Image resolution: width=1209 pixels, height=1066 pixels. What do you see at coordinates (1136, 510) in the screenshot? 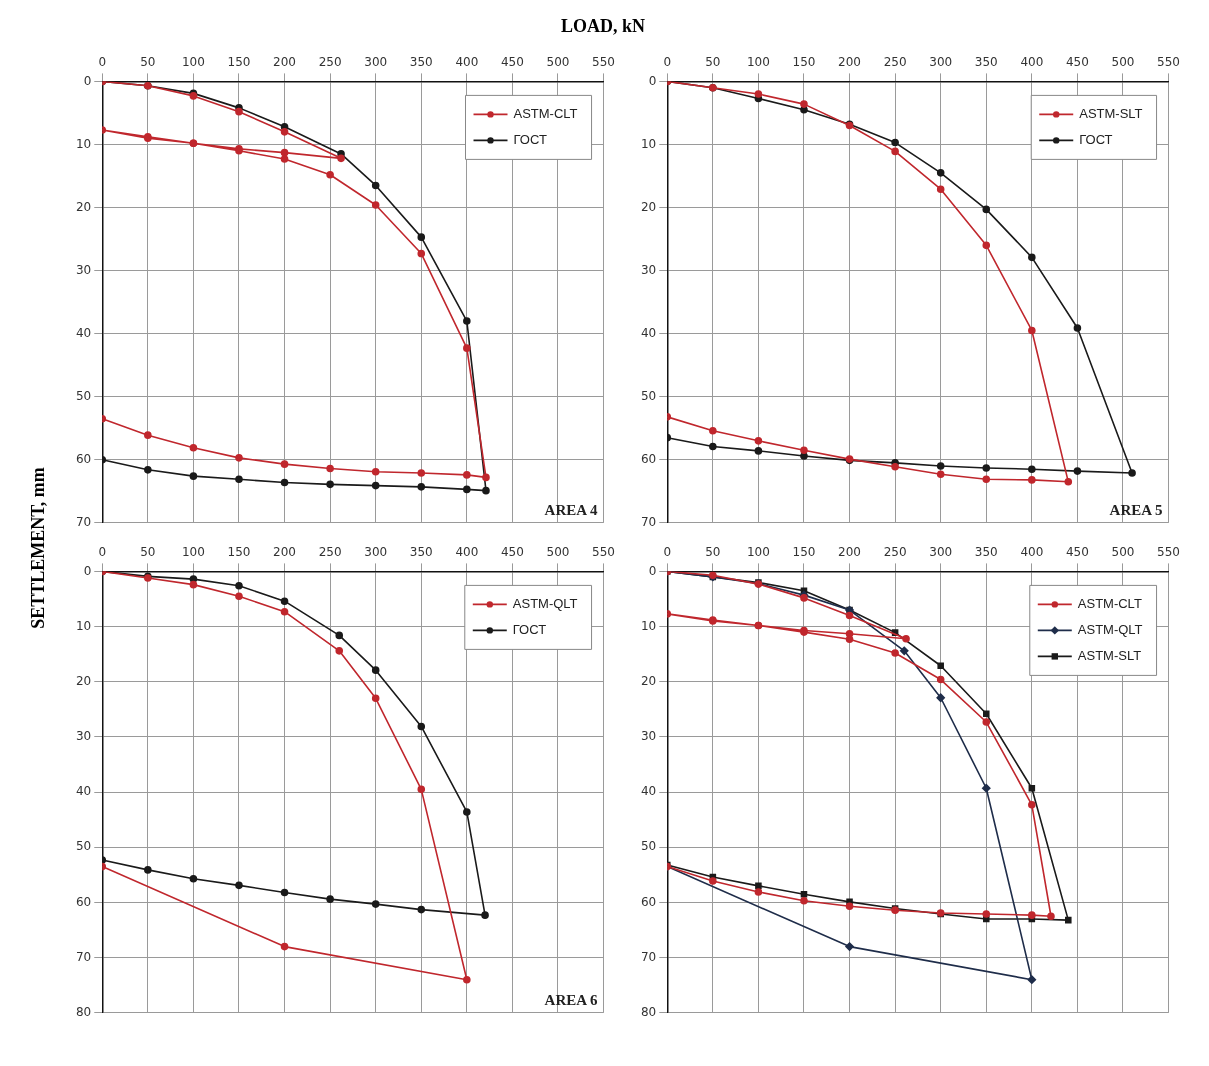
I see `annotation: AREA 5` at bounding box center [1136, 510].